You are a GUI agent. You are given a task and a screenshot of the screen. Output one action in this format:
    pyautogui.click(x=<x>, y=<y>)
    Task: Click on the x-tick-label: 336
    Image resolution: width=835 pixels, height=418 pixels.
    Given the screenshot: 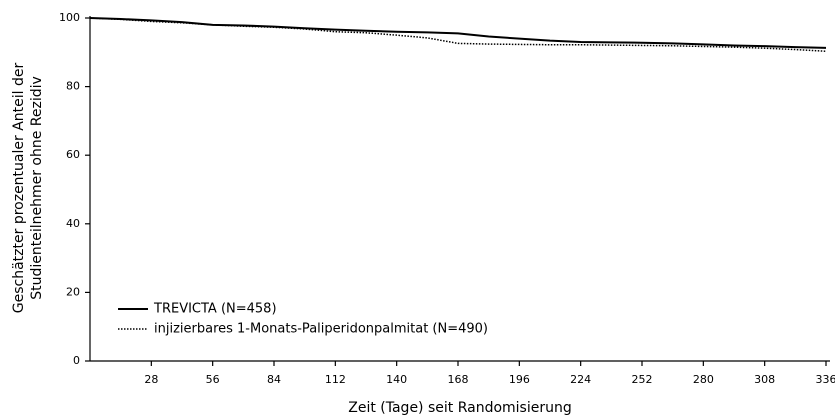 What is the action you would take?
    pyautogui.click(x=825, y=379)
    